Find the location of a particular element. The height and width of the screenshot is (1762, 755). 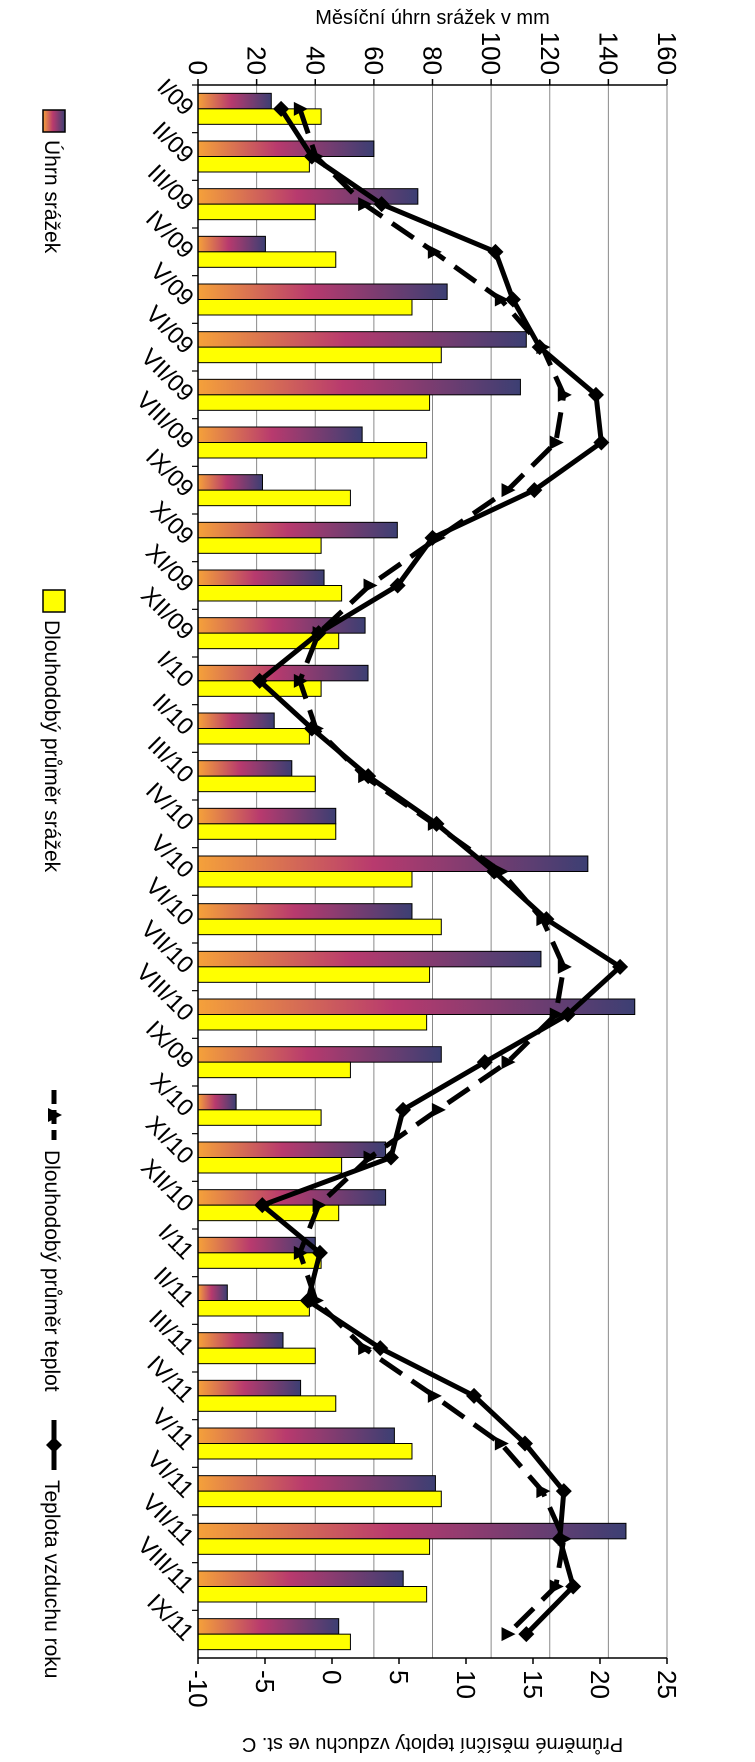

legend-label: Dlouhodobý průměr srážek is located at coordinates (51, 746).